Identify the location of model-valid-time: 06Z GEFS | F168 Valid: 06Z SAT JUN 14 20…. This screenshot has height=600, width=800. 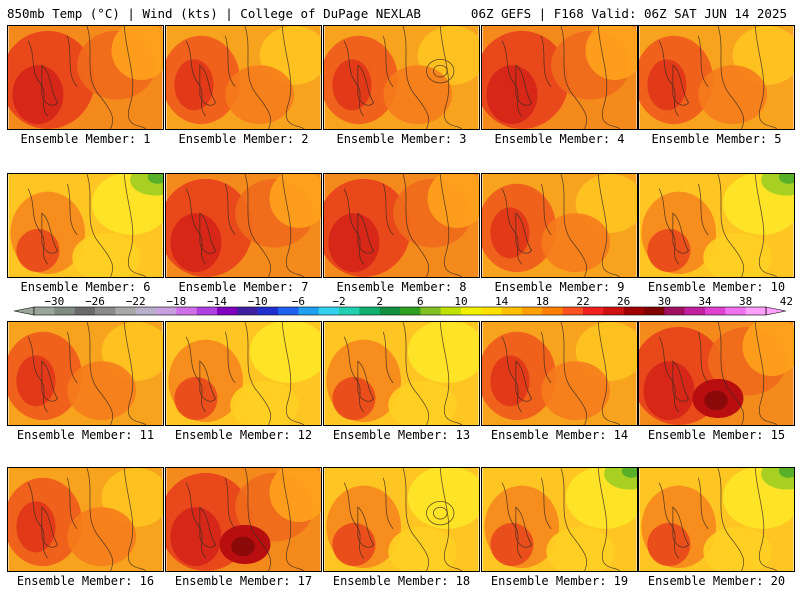
(628, 13).